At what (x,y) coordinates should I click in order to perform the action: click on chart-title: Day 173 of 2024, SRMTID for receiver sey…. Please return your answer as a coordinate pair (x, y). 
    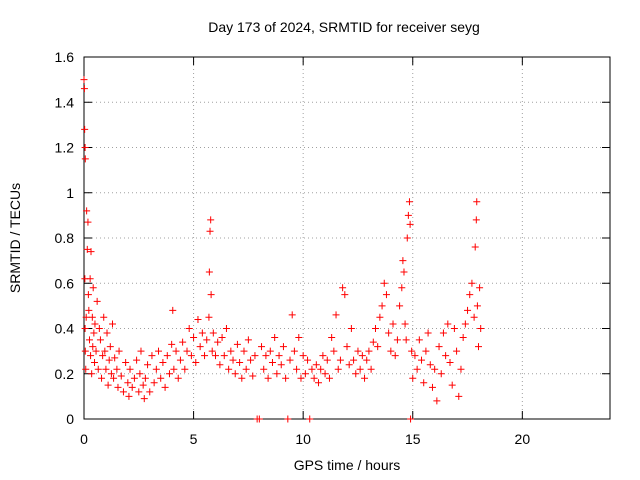
    Looking at the image, I should click on (344, 27).